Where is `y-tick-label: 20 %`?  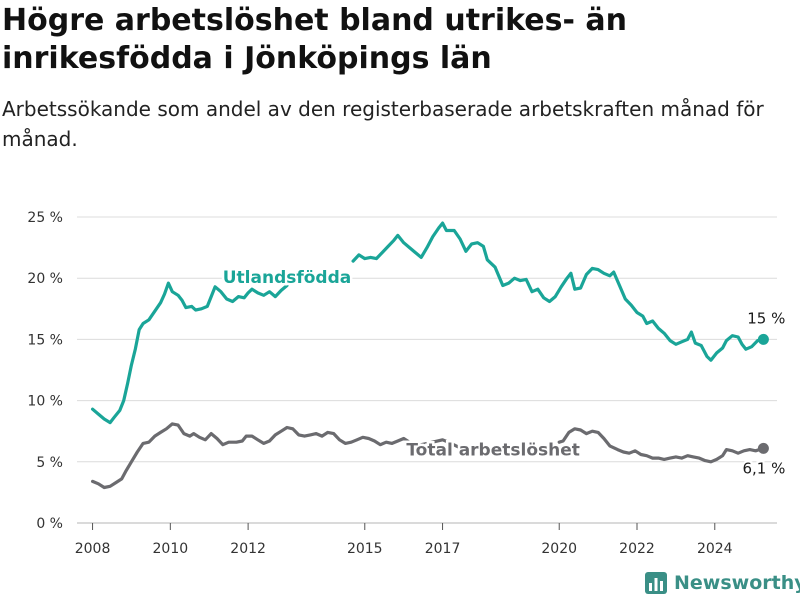 y-tick-label: 20 % is located at coordinates (45, 279).